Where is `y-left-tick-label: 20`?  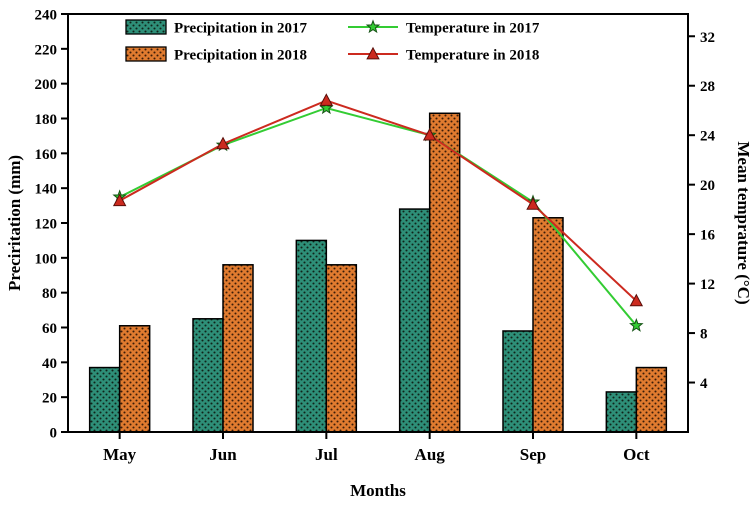
y-left-tick-label: 20 is located at coordinates (49, 399).